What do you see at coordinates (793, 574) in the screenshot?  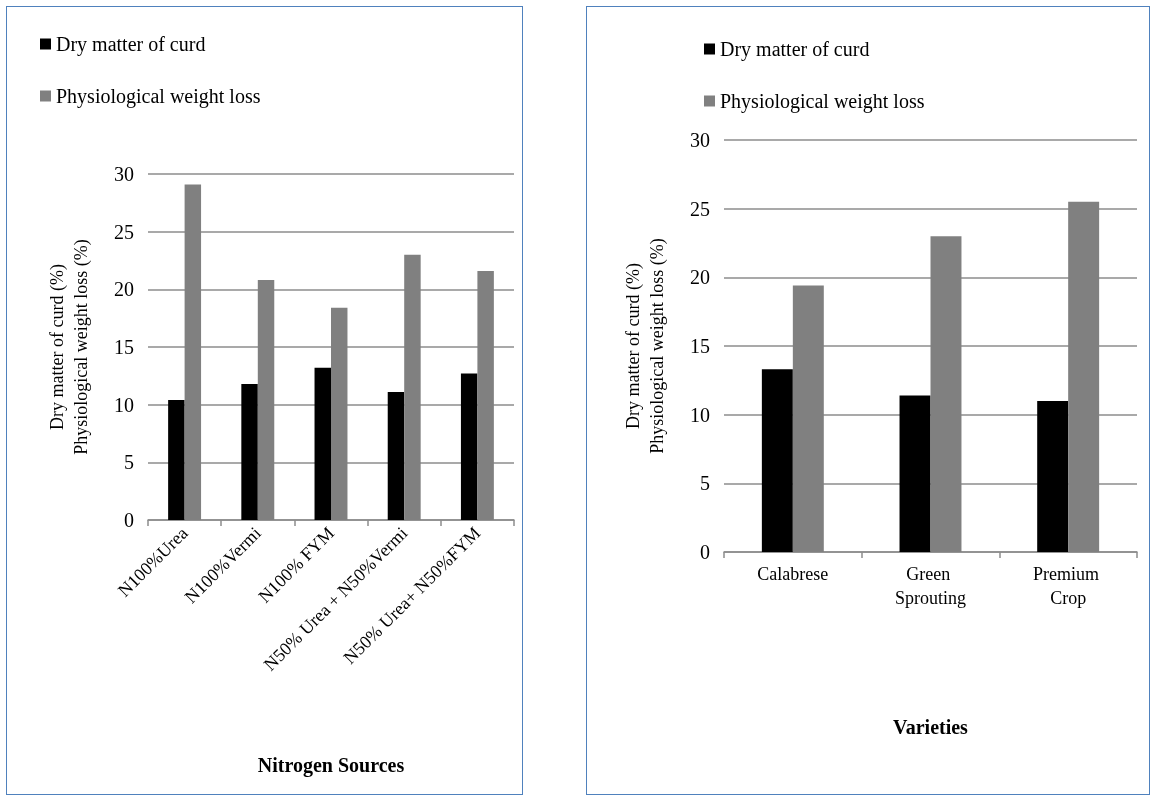 I see `x-tick-label: Calabrese` at bounding box center [793, 574].